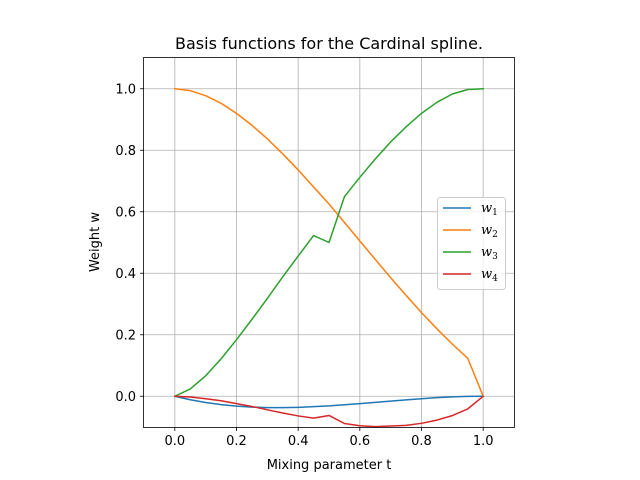 Image resolution: width=640 pixels, height=480 pixels. Describe the element at coordinates (125, 89) in the screenshot. I see `y-tick-label: 1.0` at that location.